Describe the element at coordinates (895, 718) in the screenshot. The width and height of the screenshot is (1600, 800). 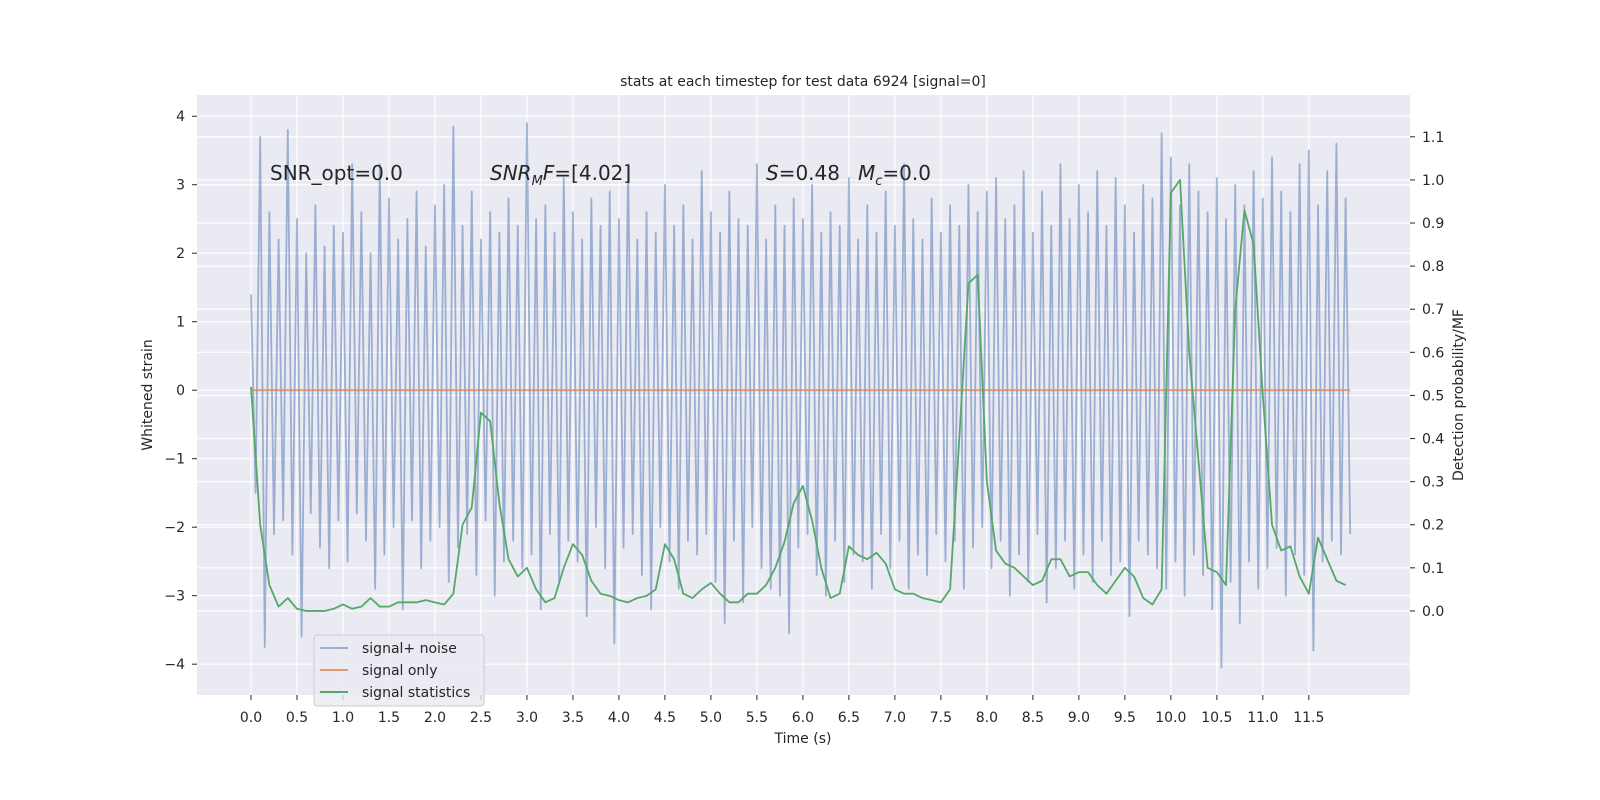
I see `x-tick-label: 7.0` at that location.